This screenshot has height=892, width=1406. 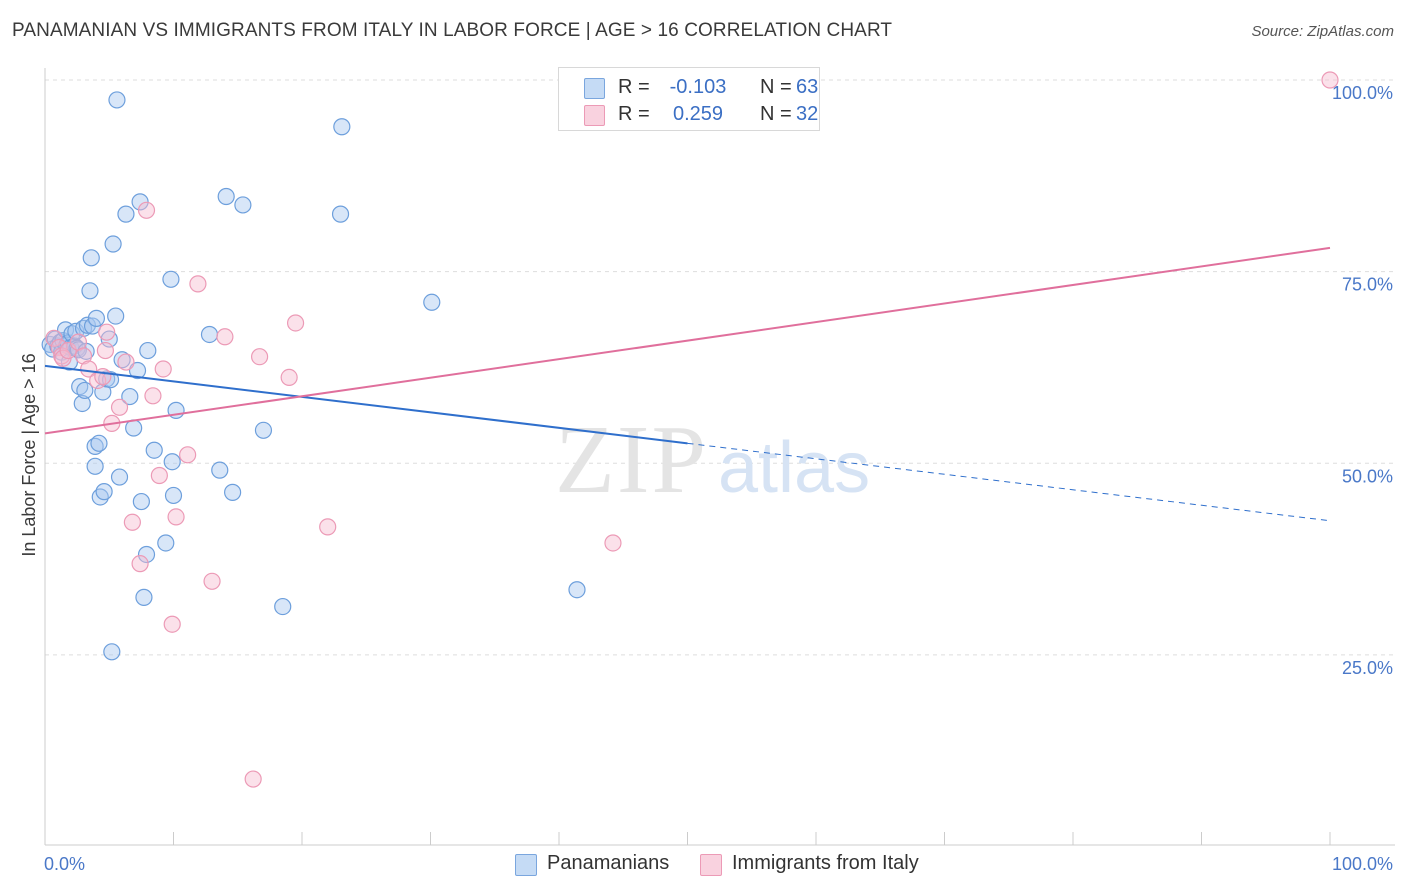 I want to click on legend-swatch-pink, so click(x=594, y=115).